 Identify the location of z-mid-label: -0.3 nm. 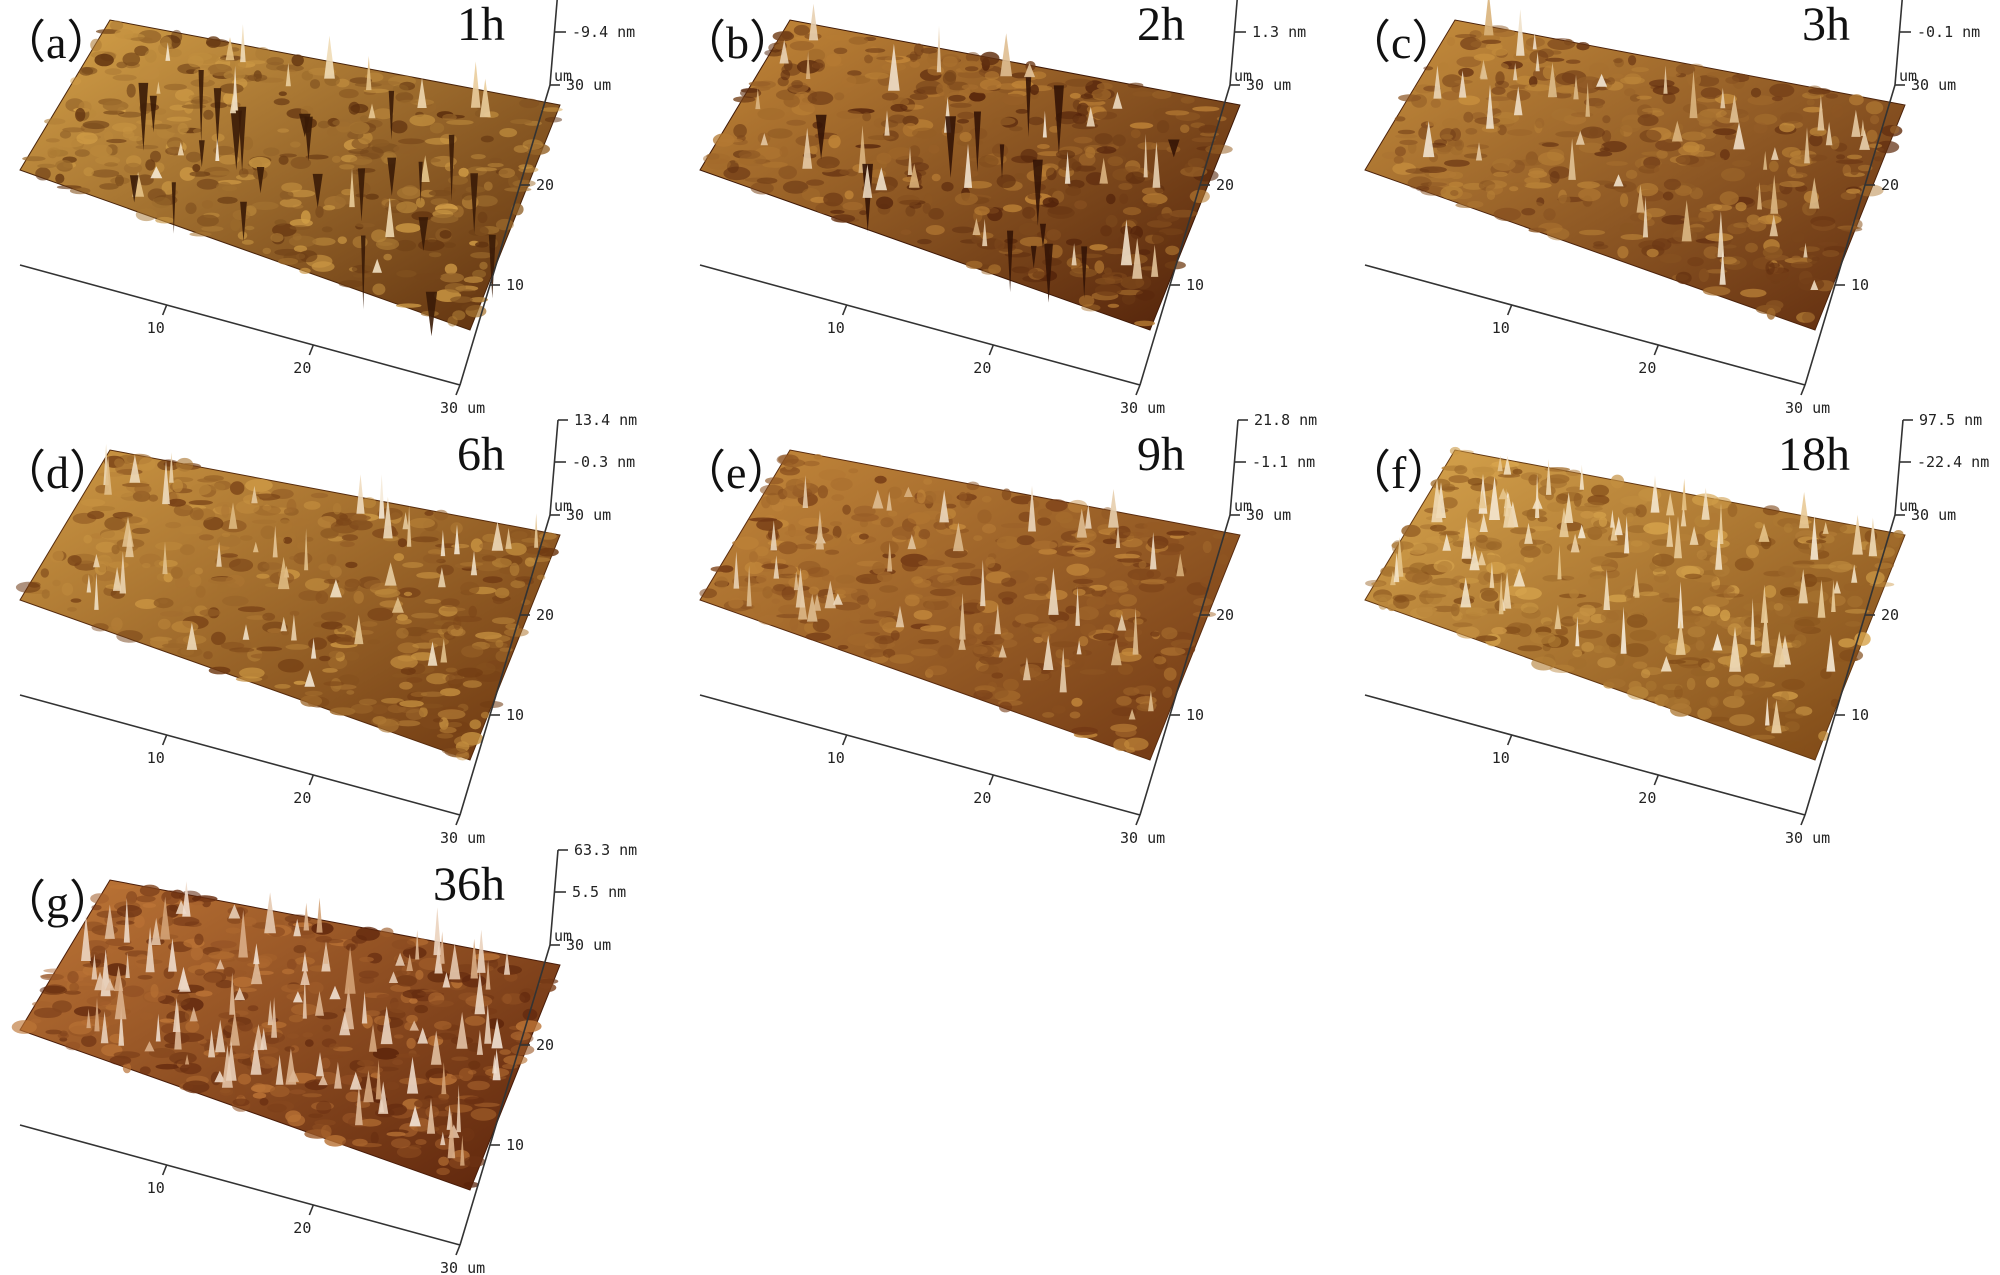
(603, 462).